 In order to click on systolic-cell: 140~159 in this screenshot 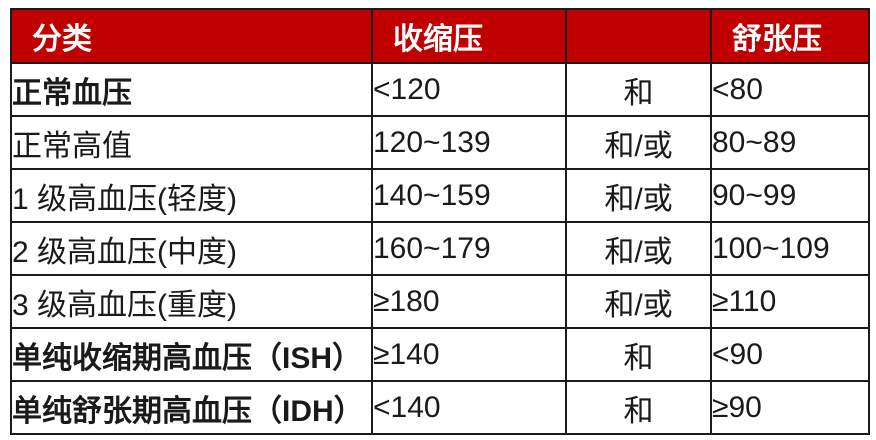, I will do `click(469, 195)`.